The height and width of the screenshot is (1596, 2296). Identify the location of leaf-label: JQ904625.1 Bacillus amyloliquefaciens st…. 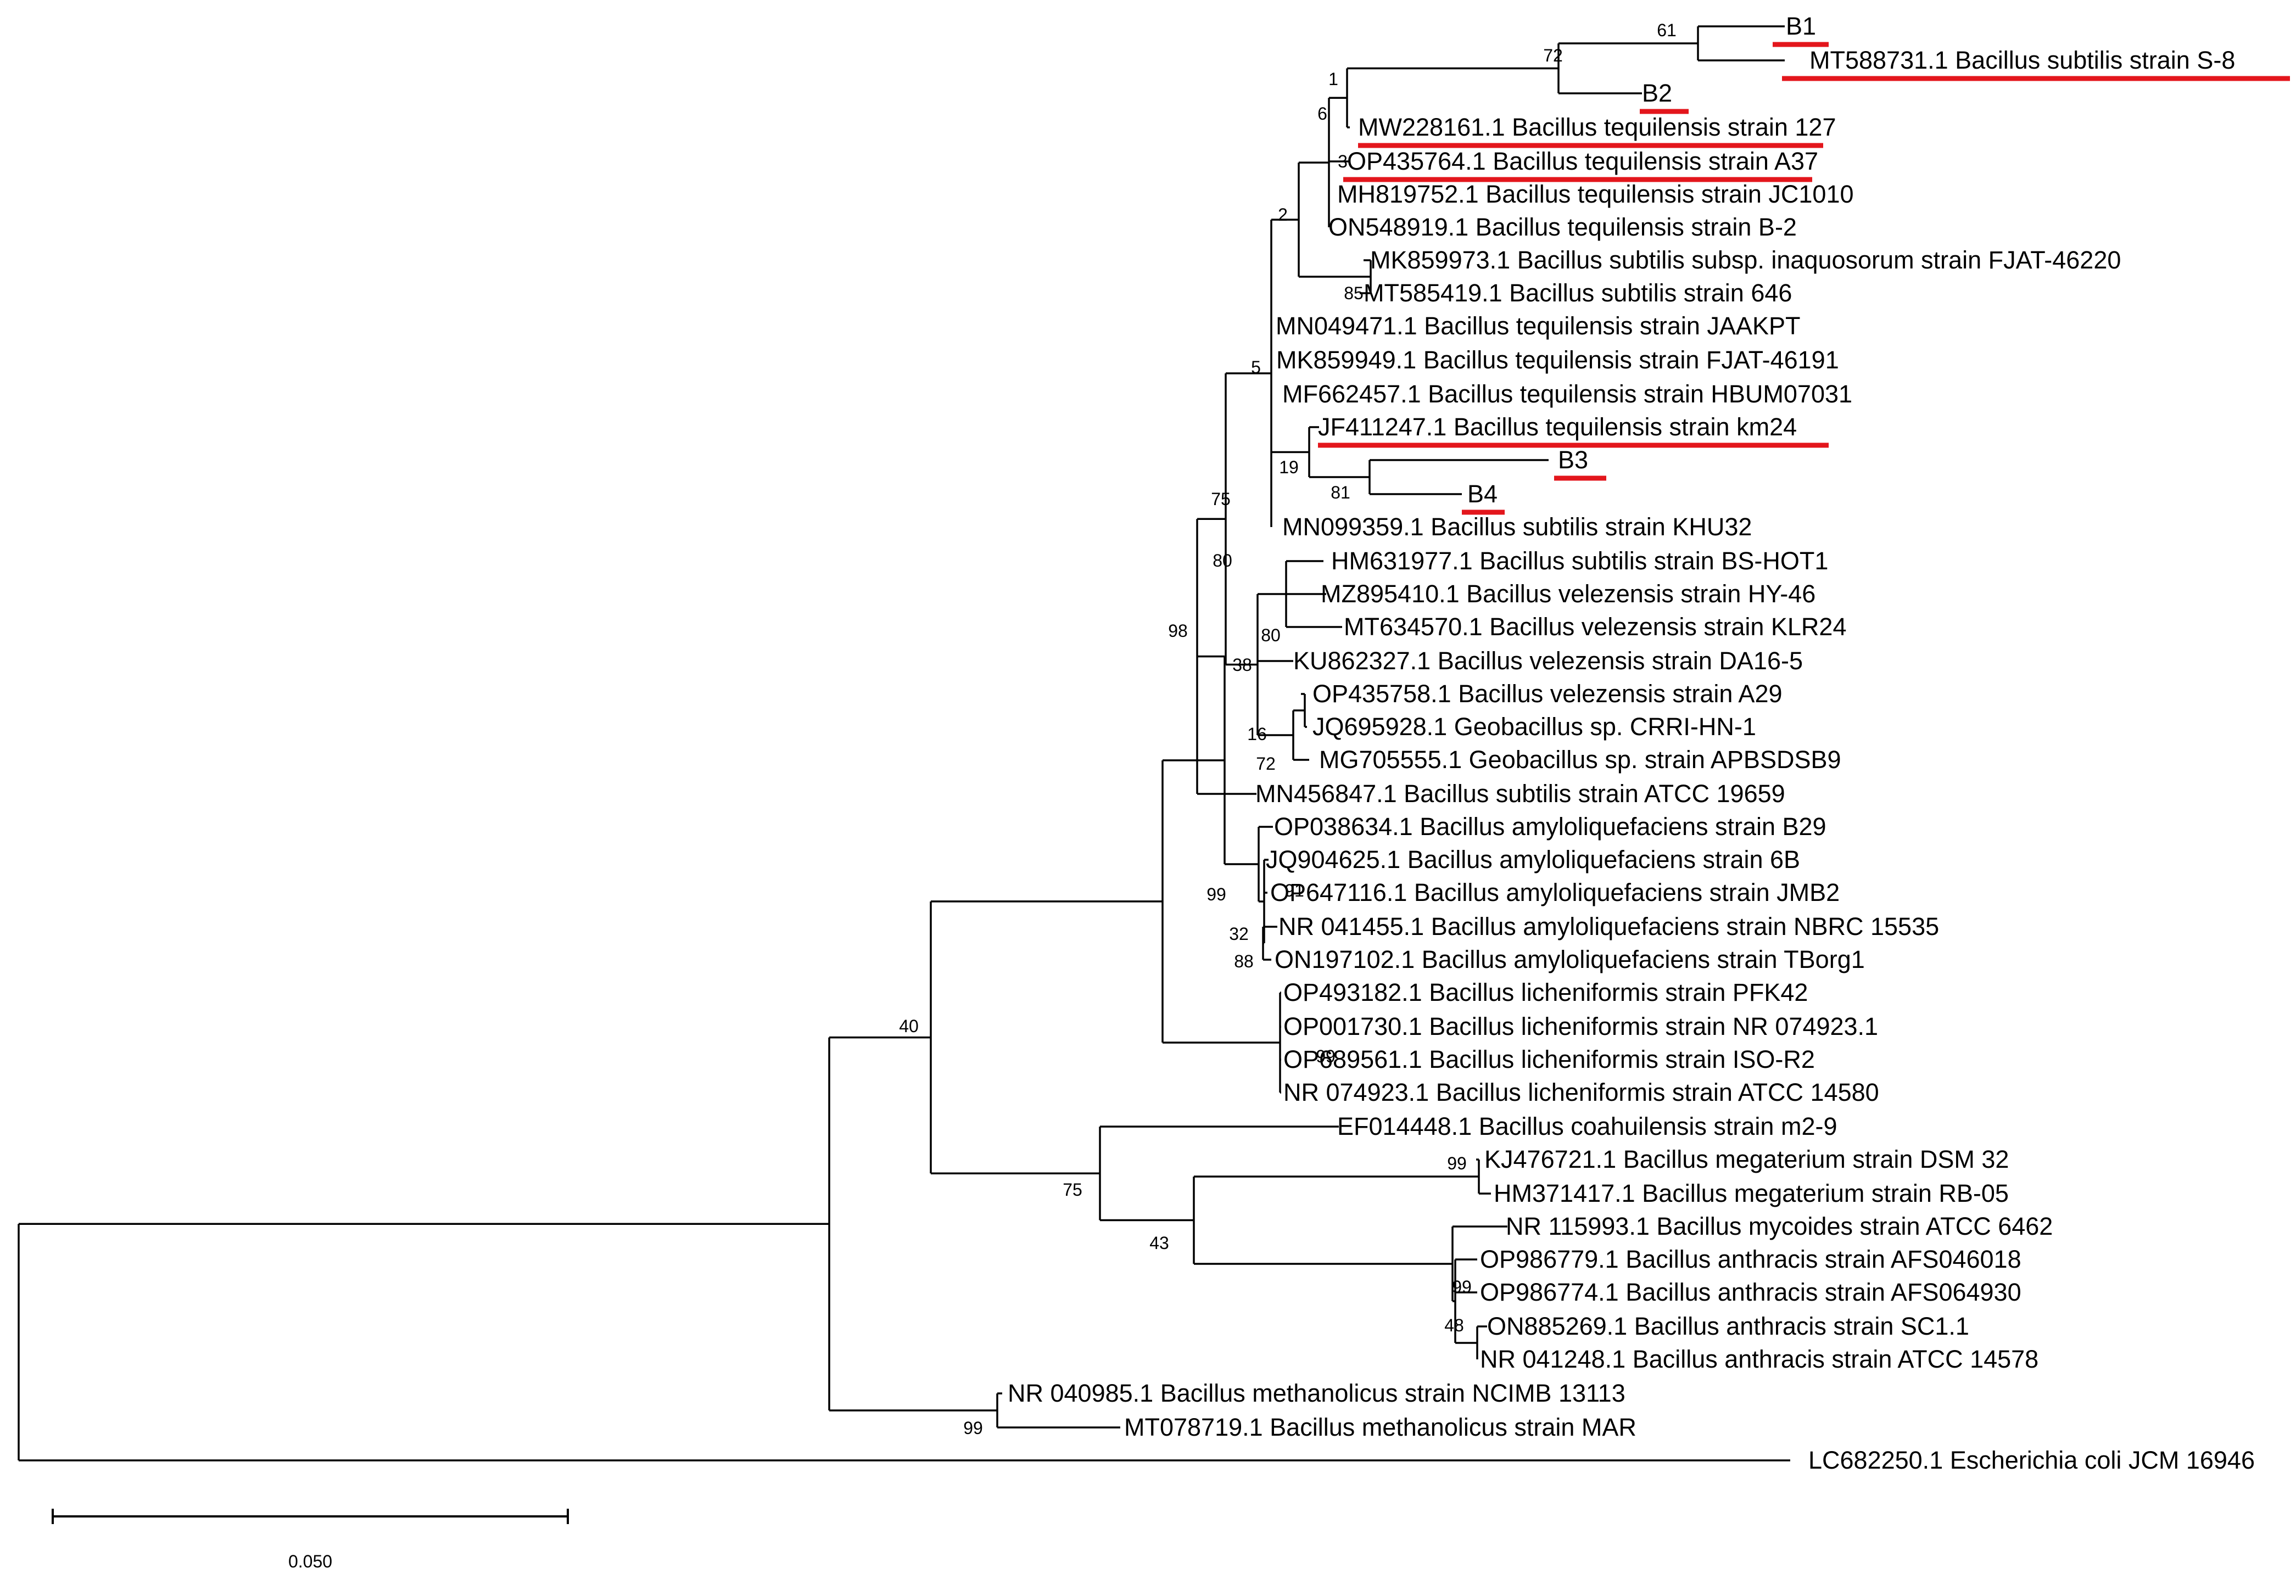
(1533, 859).